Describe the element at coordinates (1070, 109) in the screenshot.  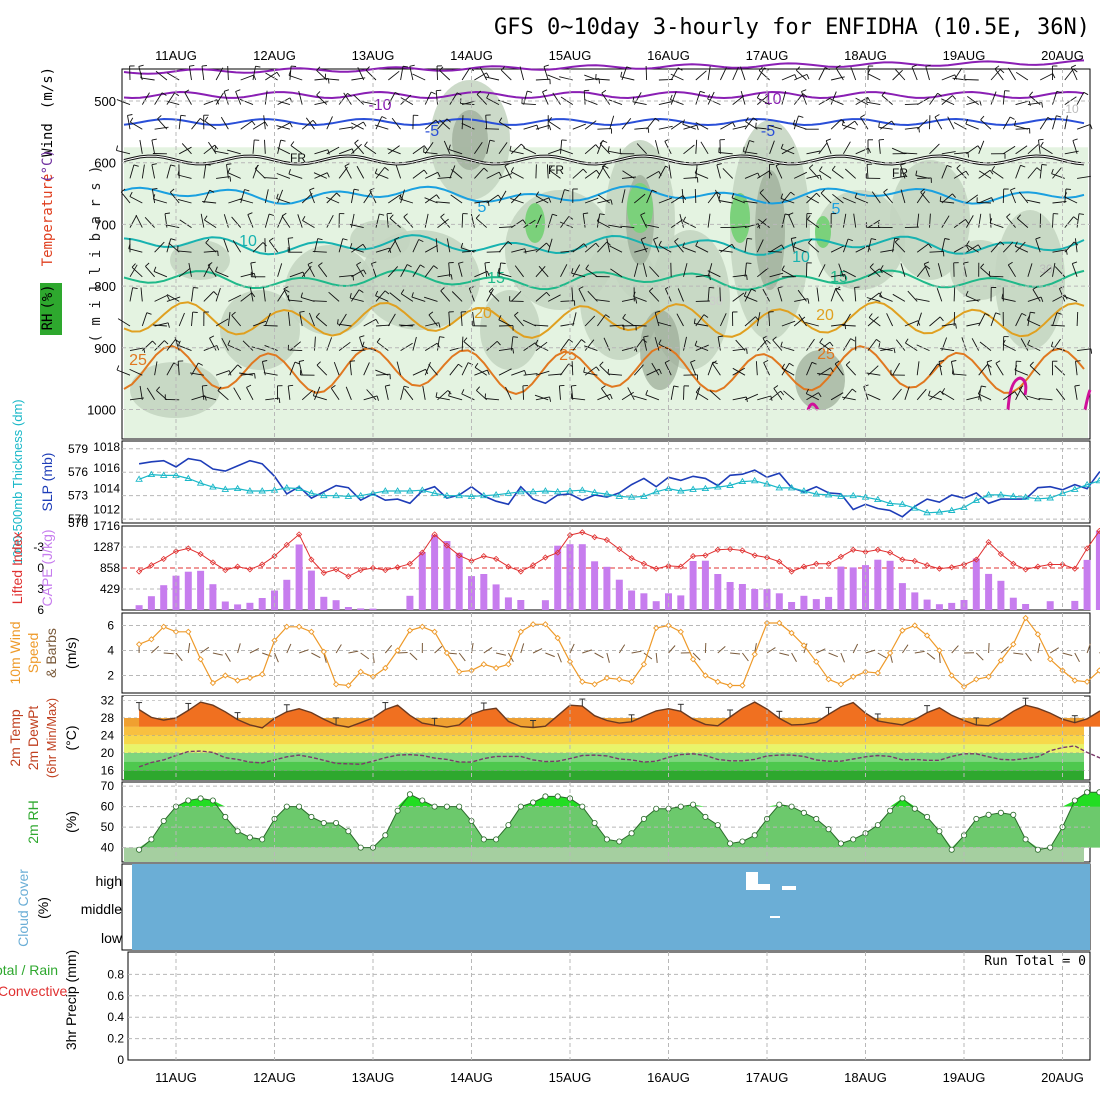
I see `contour-label: -10` at that location.